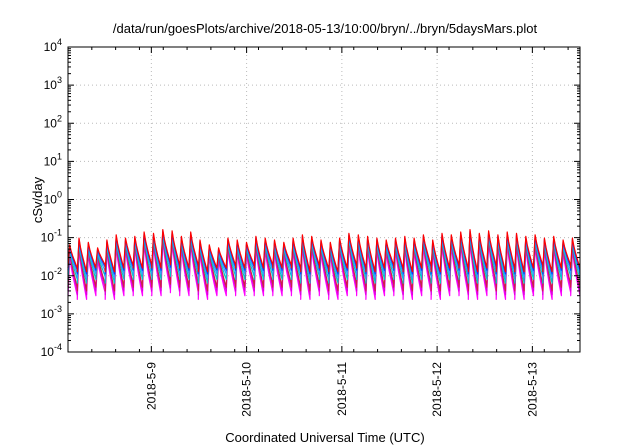 The height and width of the screenshot is (448, 640). What do you see at coordinates (53, 159) in the screenshot?
I see `y-tick-label: 10¹` at bounding box center [53, 159].